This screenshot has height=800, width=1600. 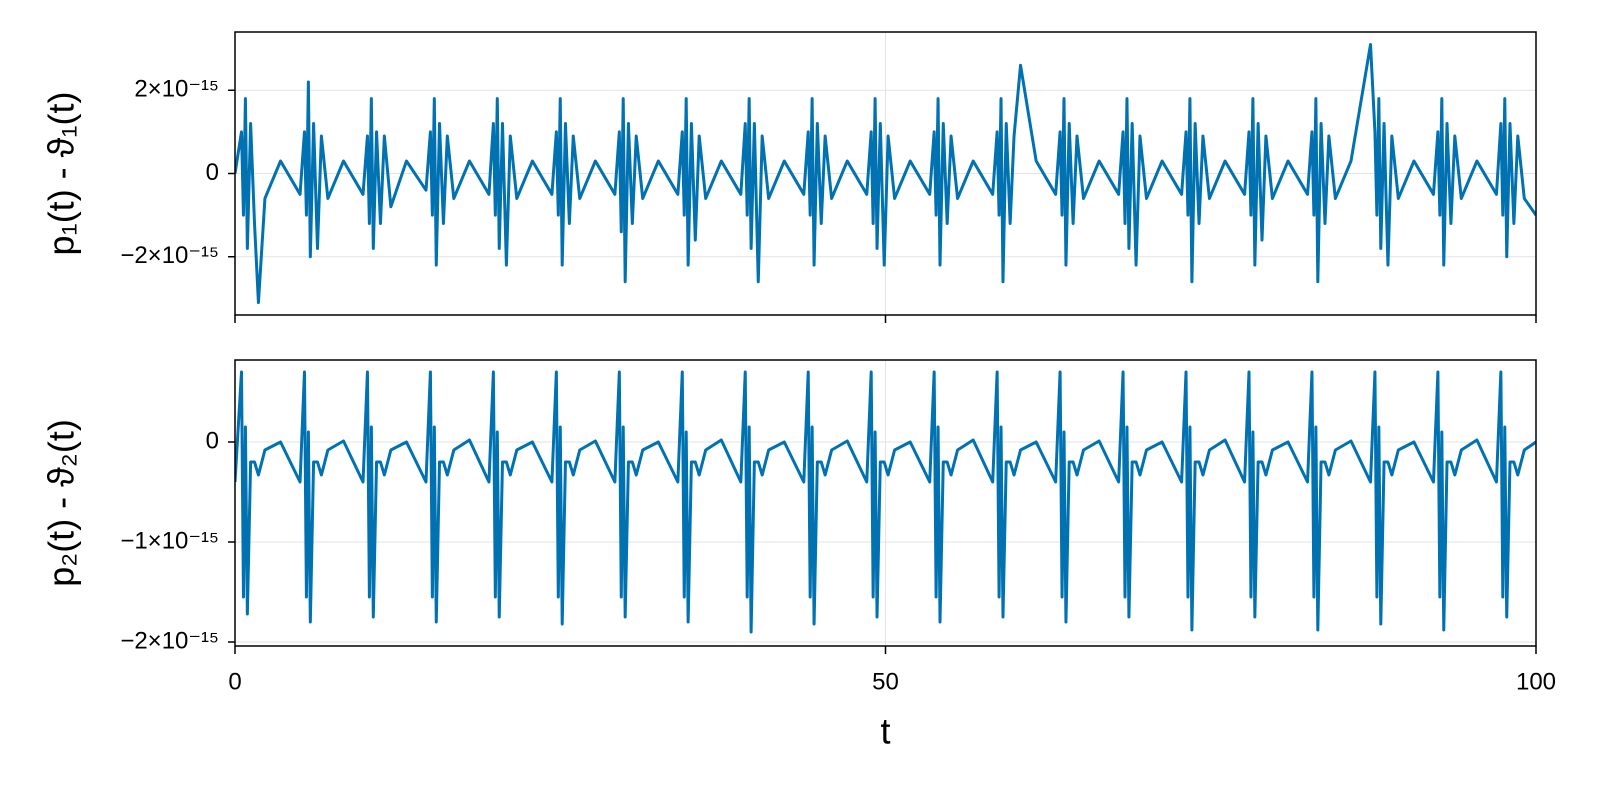 I want to click on x-tick-label: 0, so click(x=234, y=681).